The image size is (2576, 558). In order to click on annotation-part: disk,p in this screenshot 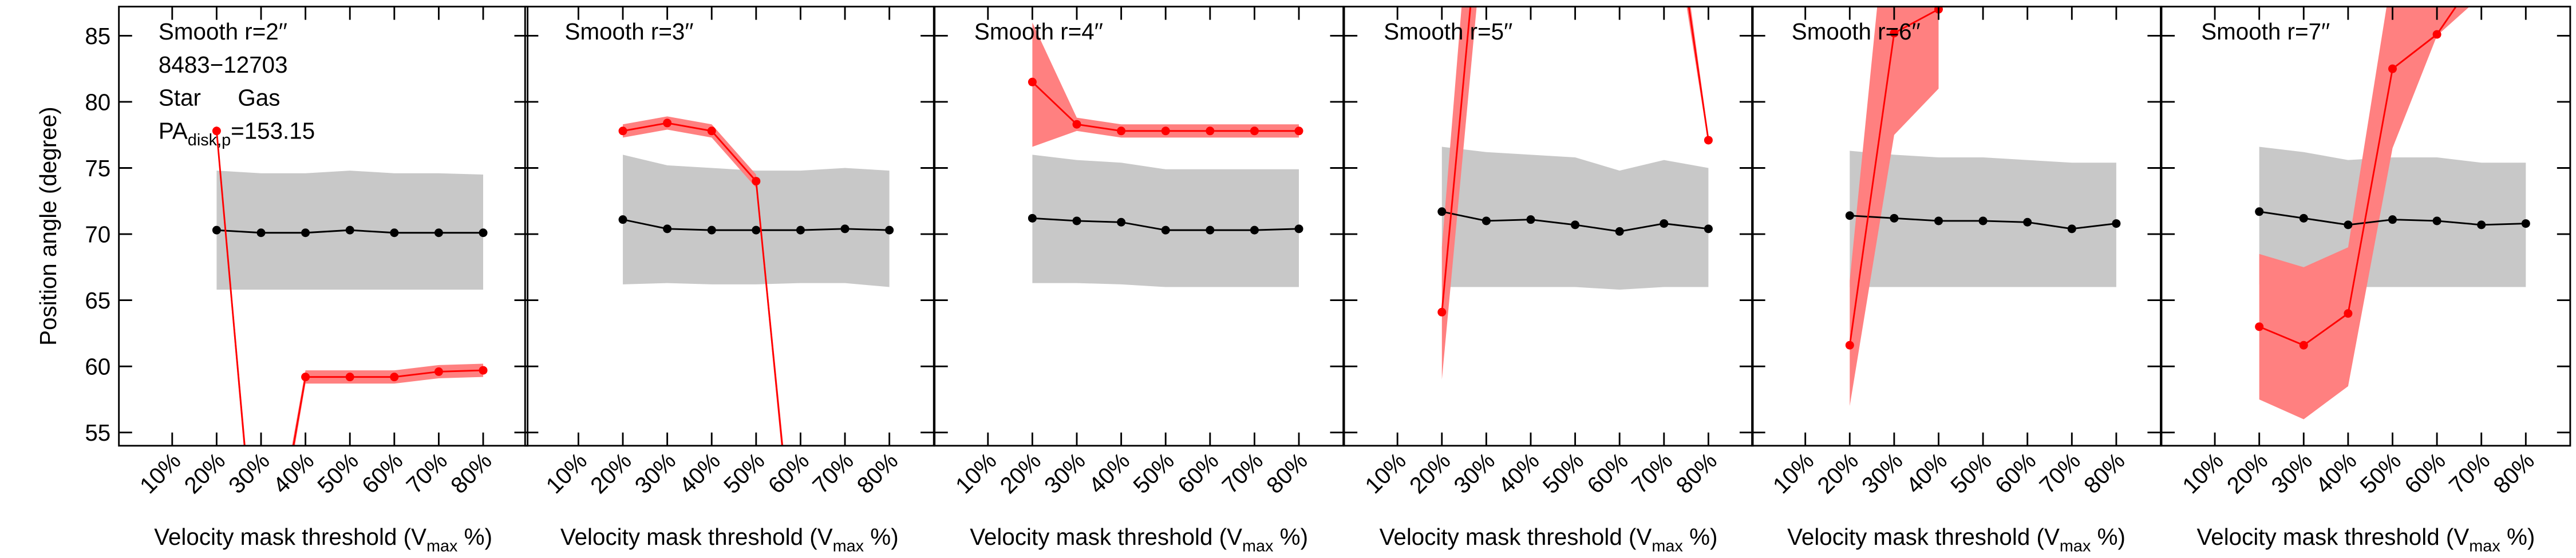, I will do `click(209, 140)`.